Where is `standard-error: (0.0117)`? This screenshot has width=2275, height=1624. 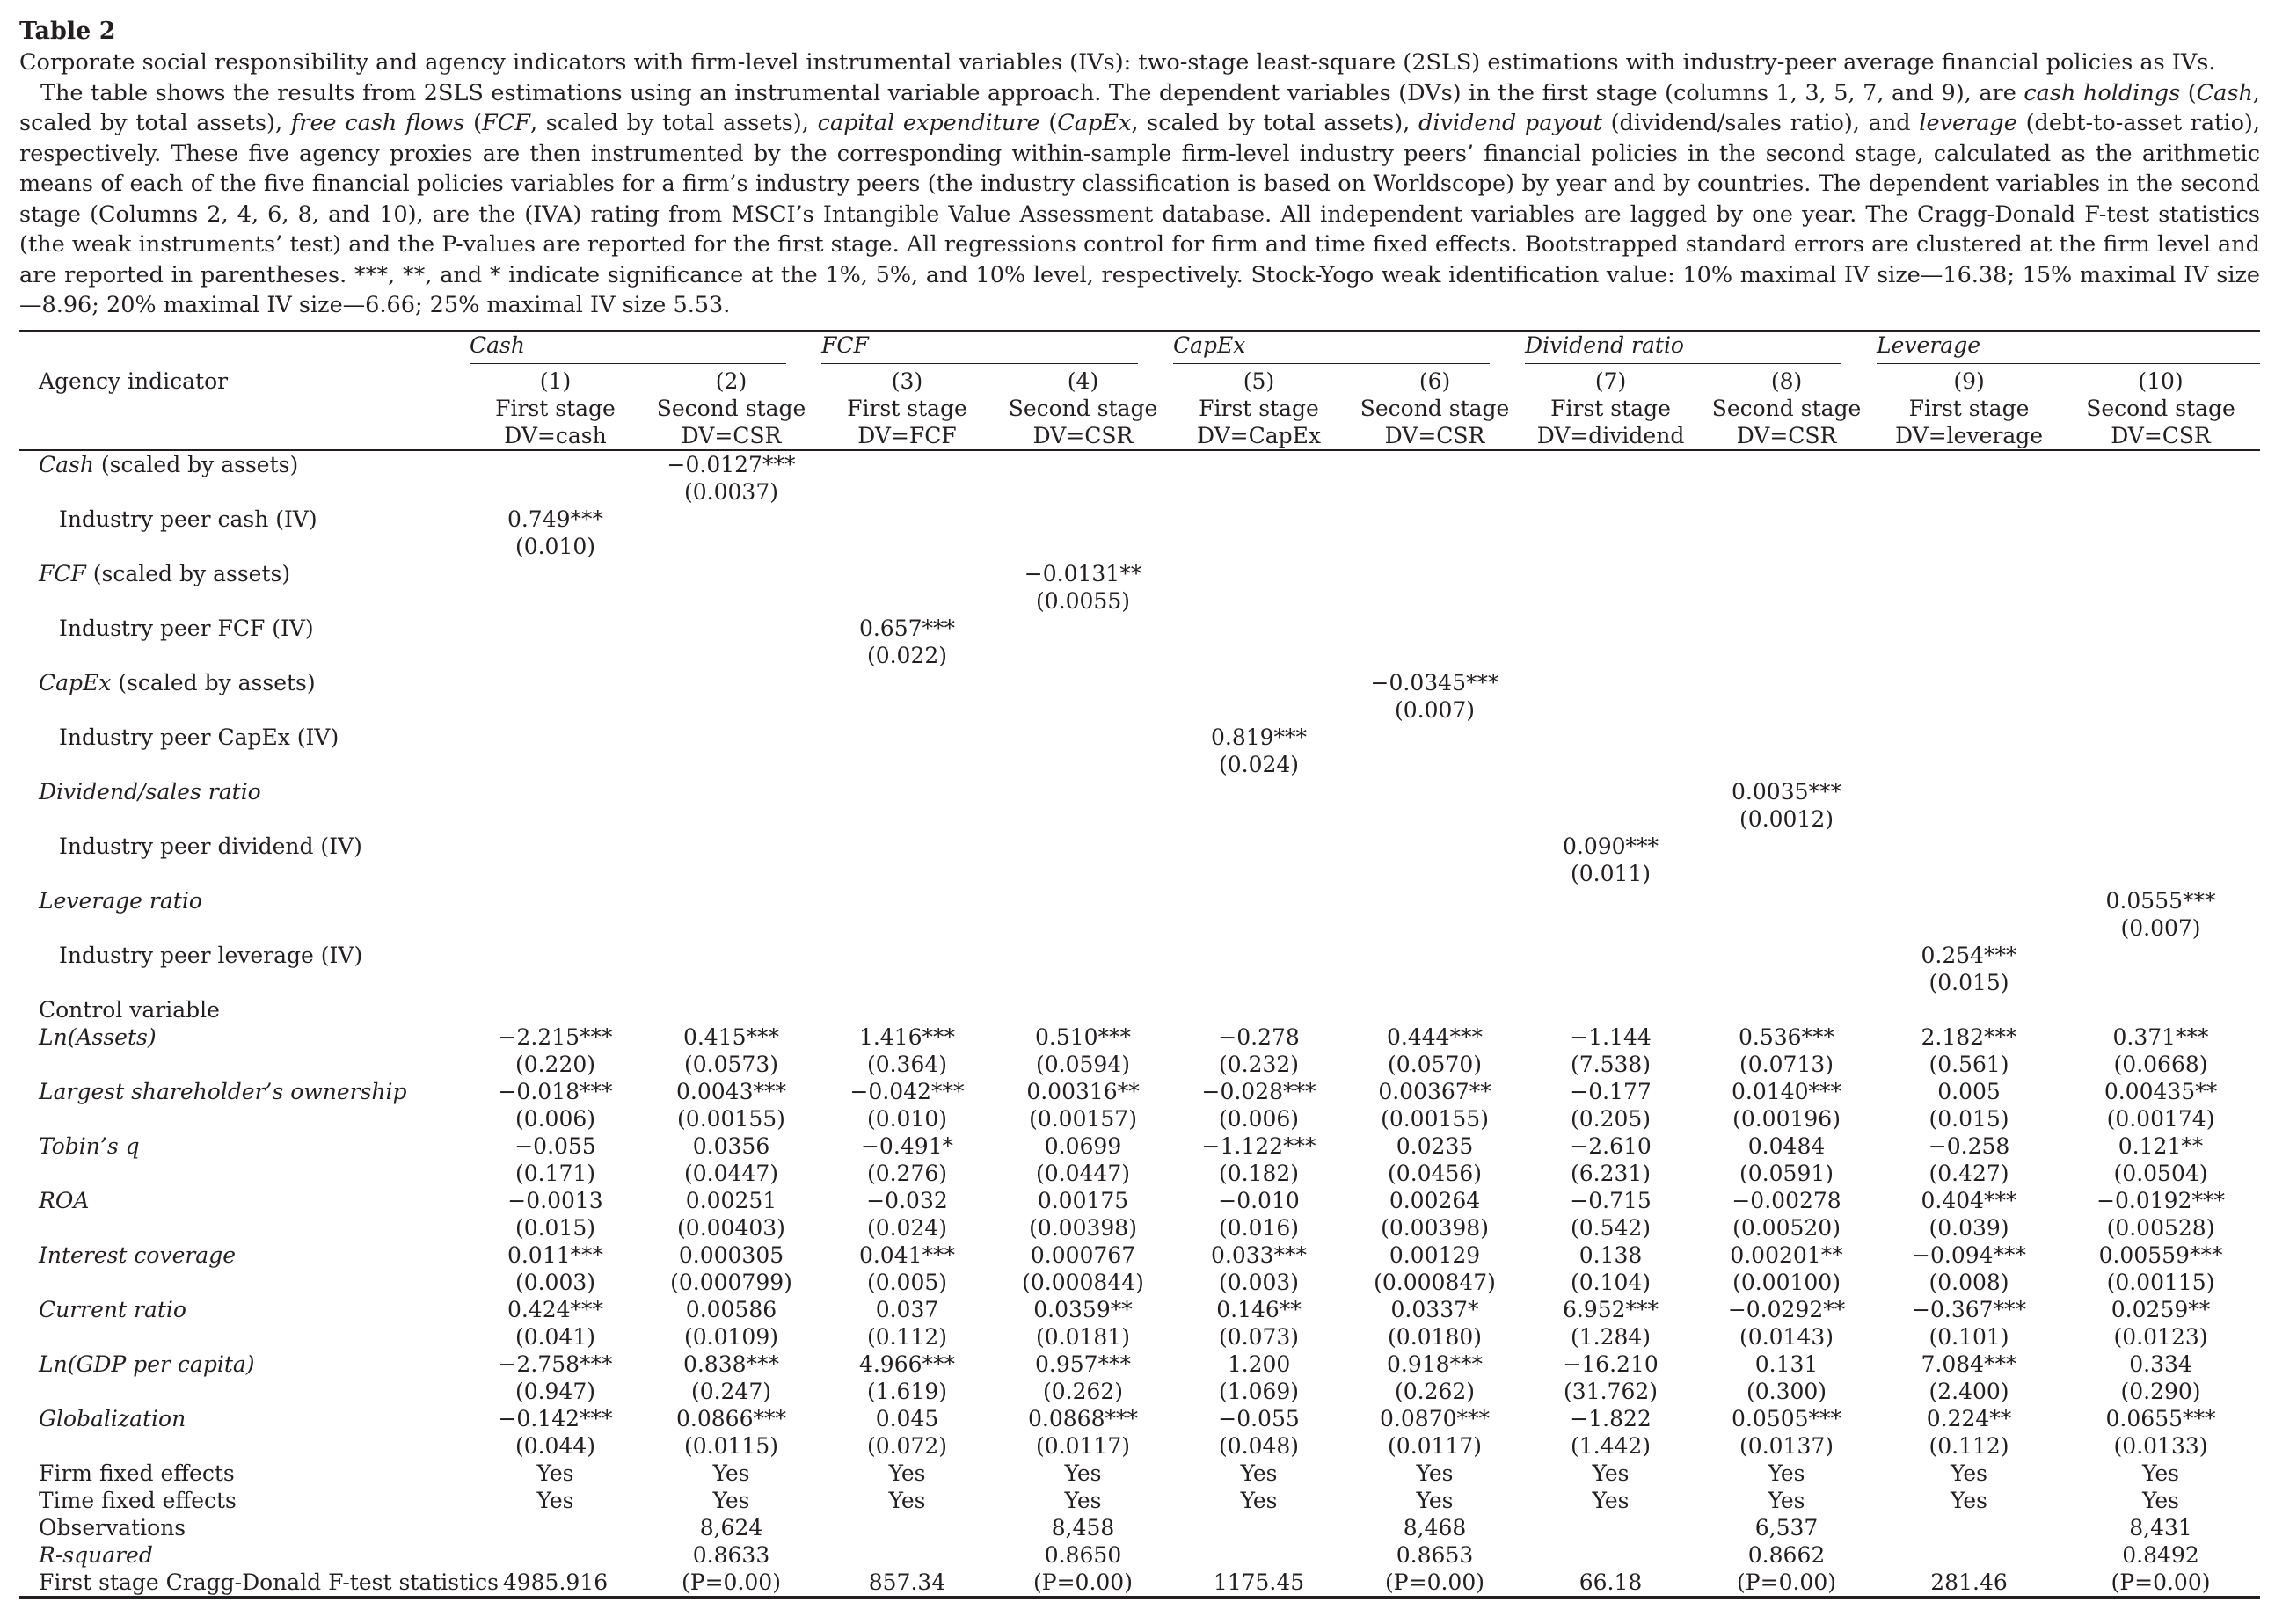
standard-error: (0.0117) is located at coordinates (1436, 1446).